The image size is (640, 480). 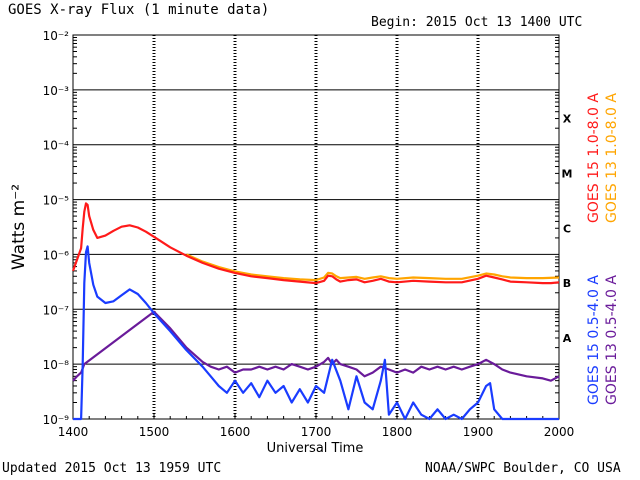 What do you see at coordinates (139, 10) in the screenshot?
I see `chart-title: GOES X-ray Flux (1 minute data)` at bounding box center [139, 10].